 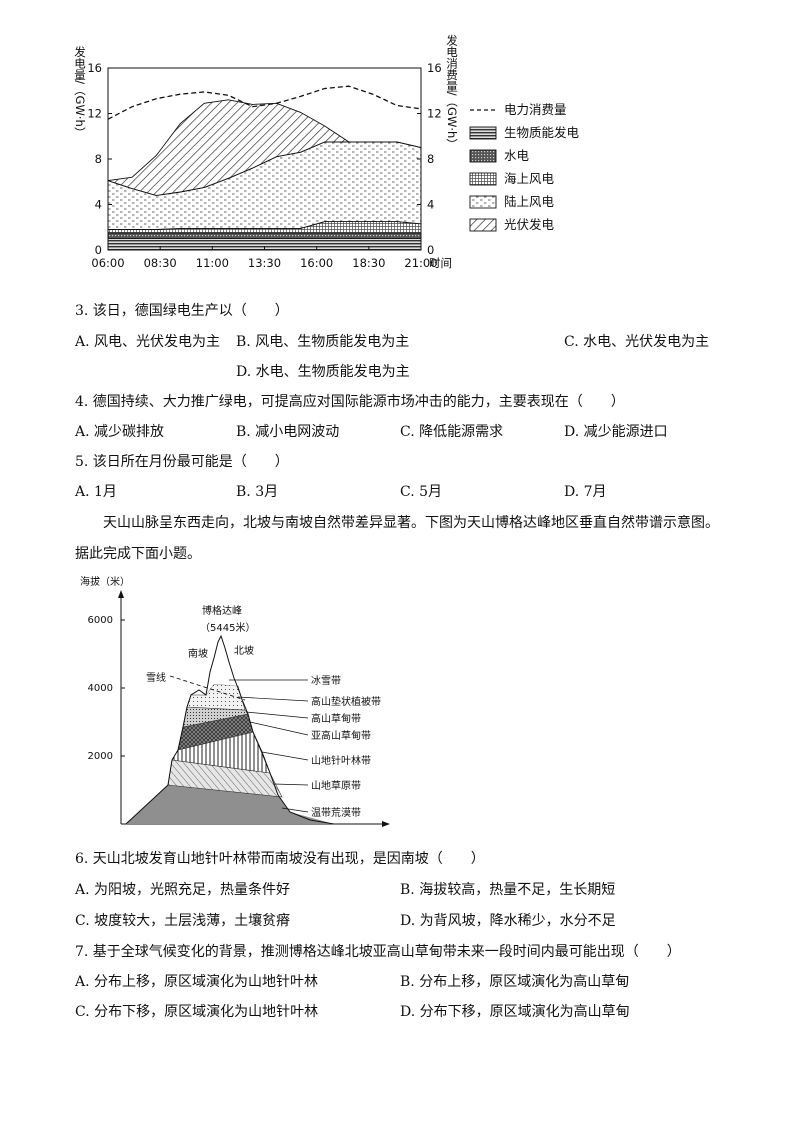 What do you see at coordinates (264, 263) in the screenshot?
I see `x-tick-label: 13:30` at bounding box center [264, 263].